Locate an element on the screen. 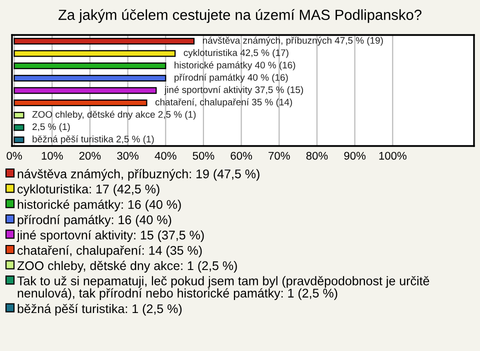  x-tick-label: 40% is located at coordinates (165, 156).